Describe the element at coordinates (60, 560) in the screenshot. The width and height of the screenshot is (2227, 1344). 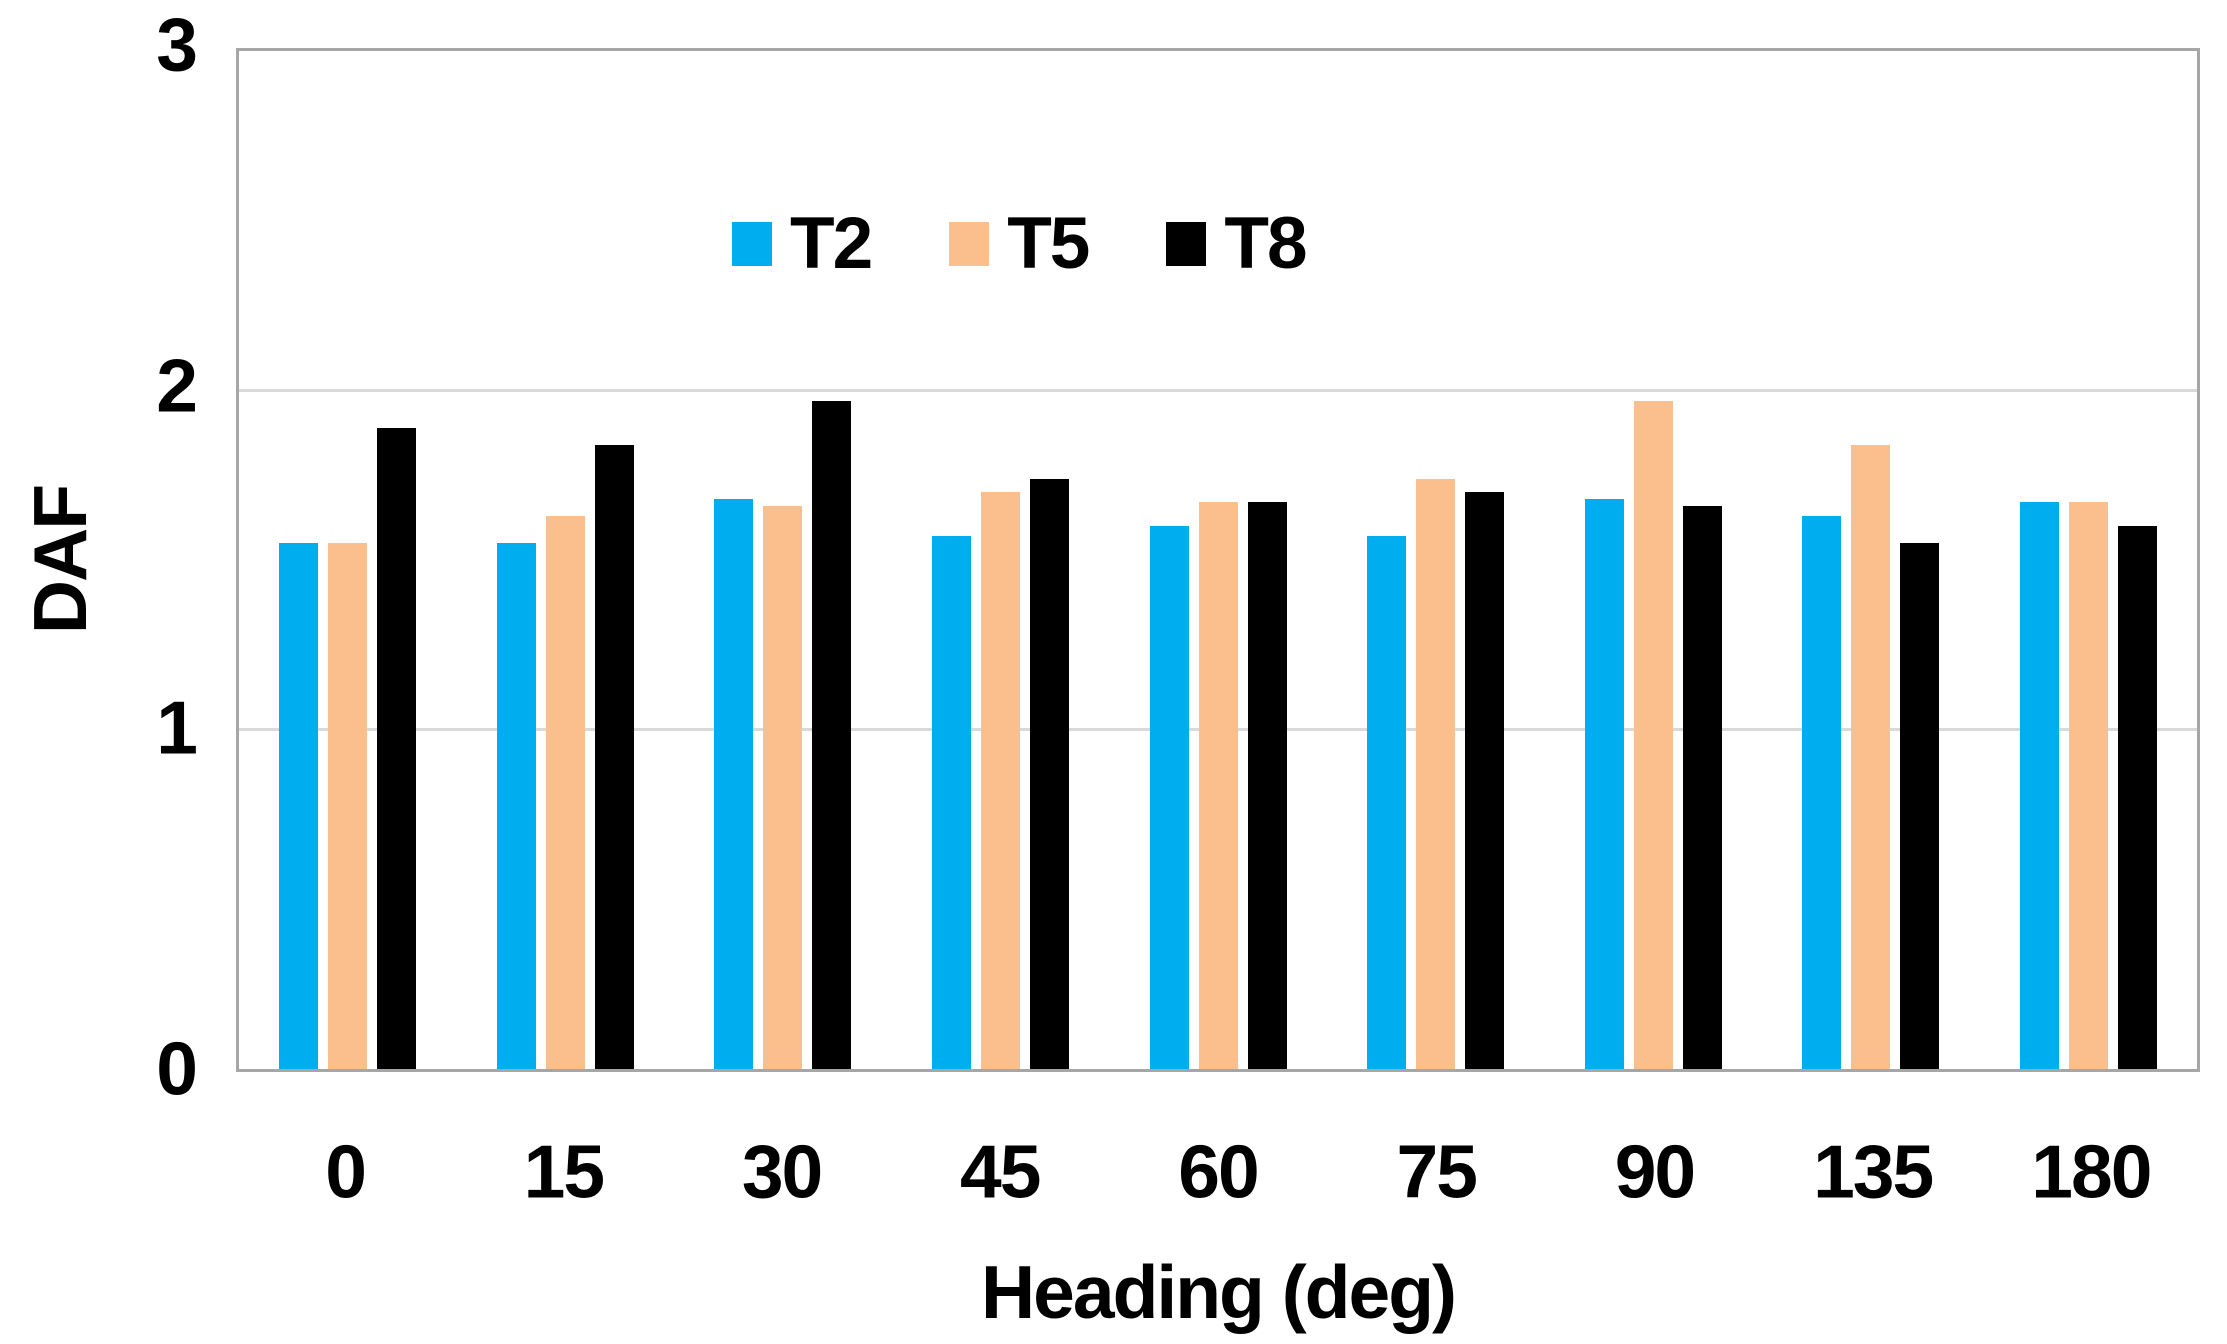
I see `y-axis-title: DAF` at that location.